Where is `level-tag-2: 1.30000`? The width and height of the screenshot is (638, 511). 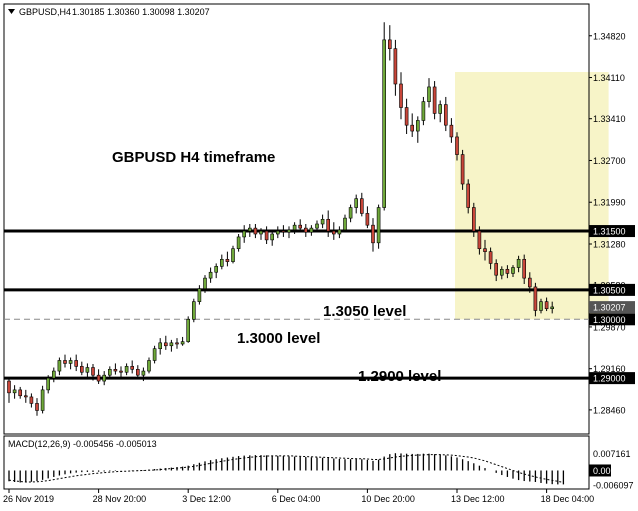 level-tag-2: 1.30000 is located at coordinates (609, 320).